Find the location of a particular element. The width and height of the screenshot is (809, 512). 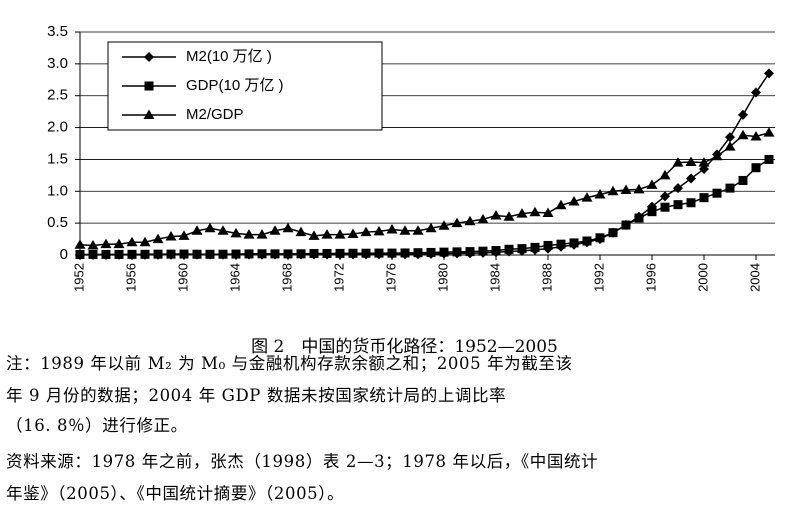

y-tick-label: 2.5 is located at coordinates (57, 95).